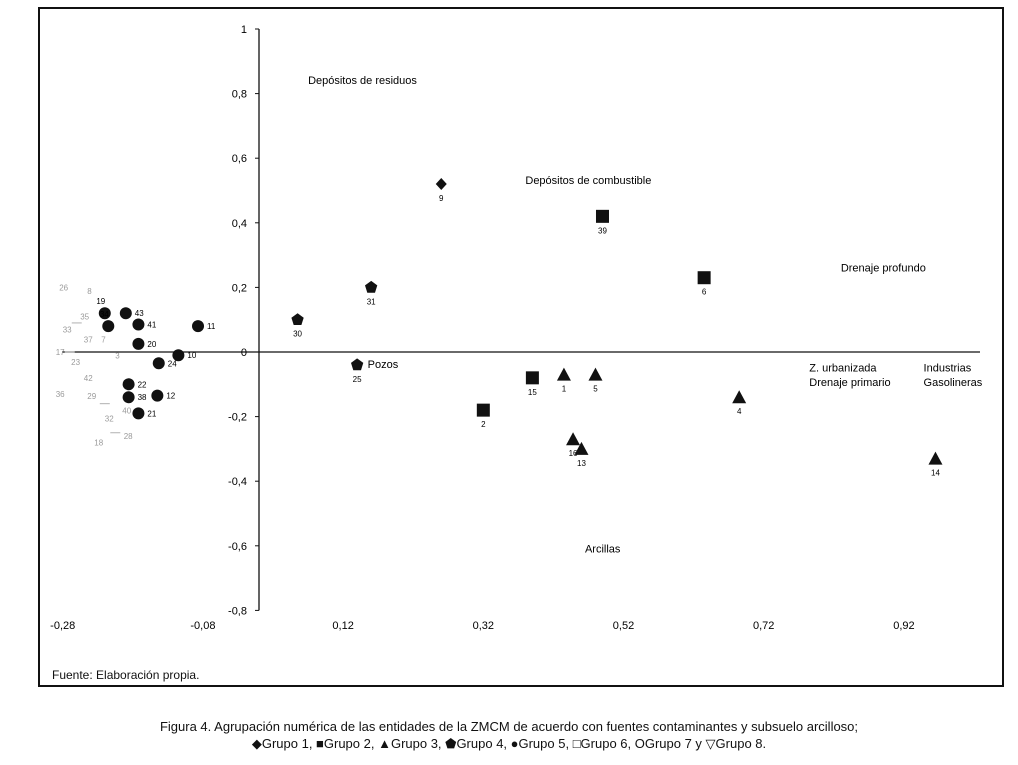 This screenshot has height=765, width=1018. I want to click on annotation-label: Z. urbanizada, so click(843, 368).